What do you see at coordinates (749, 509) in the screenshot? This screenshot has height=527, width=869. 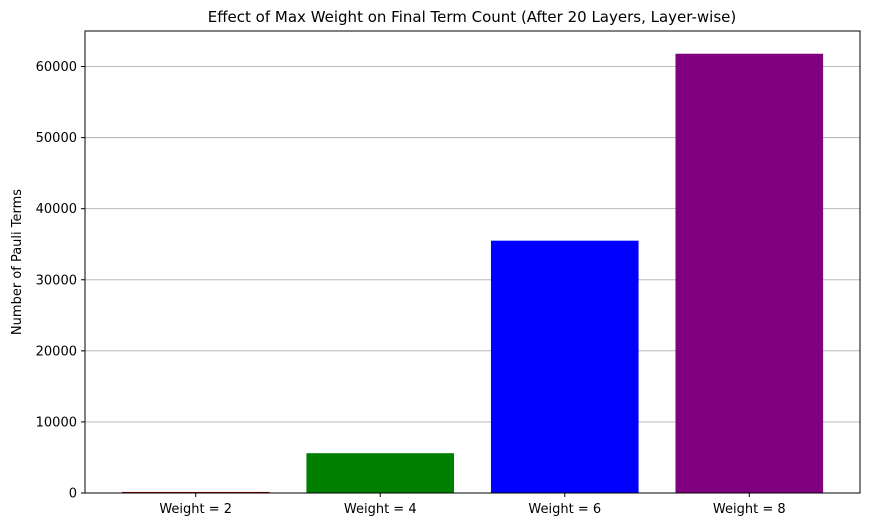 I see `x-tick-label: Weight = 8` at bounding box center [749, 509].